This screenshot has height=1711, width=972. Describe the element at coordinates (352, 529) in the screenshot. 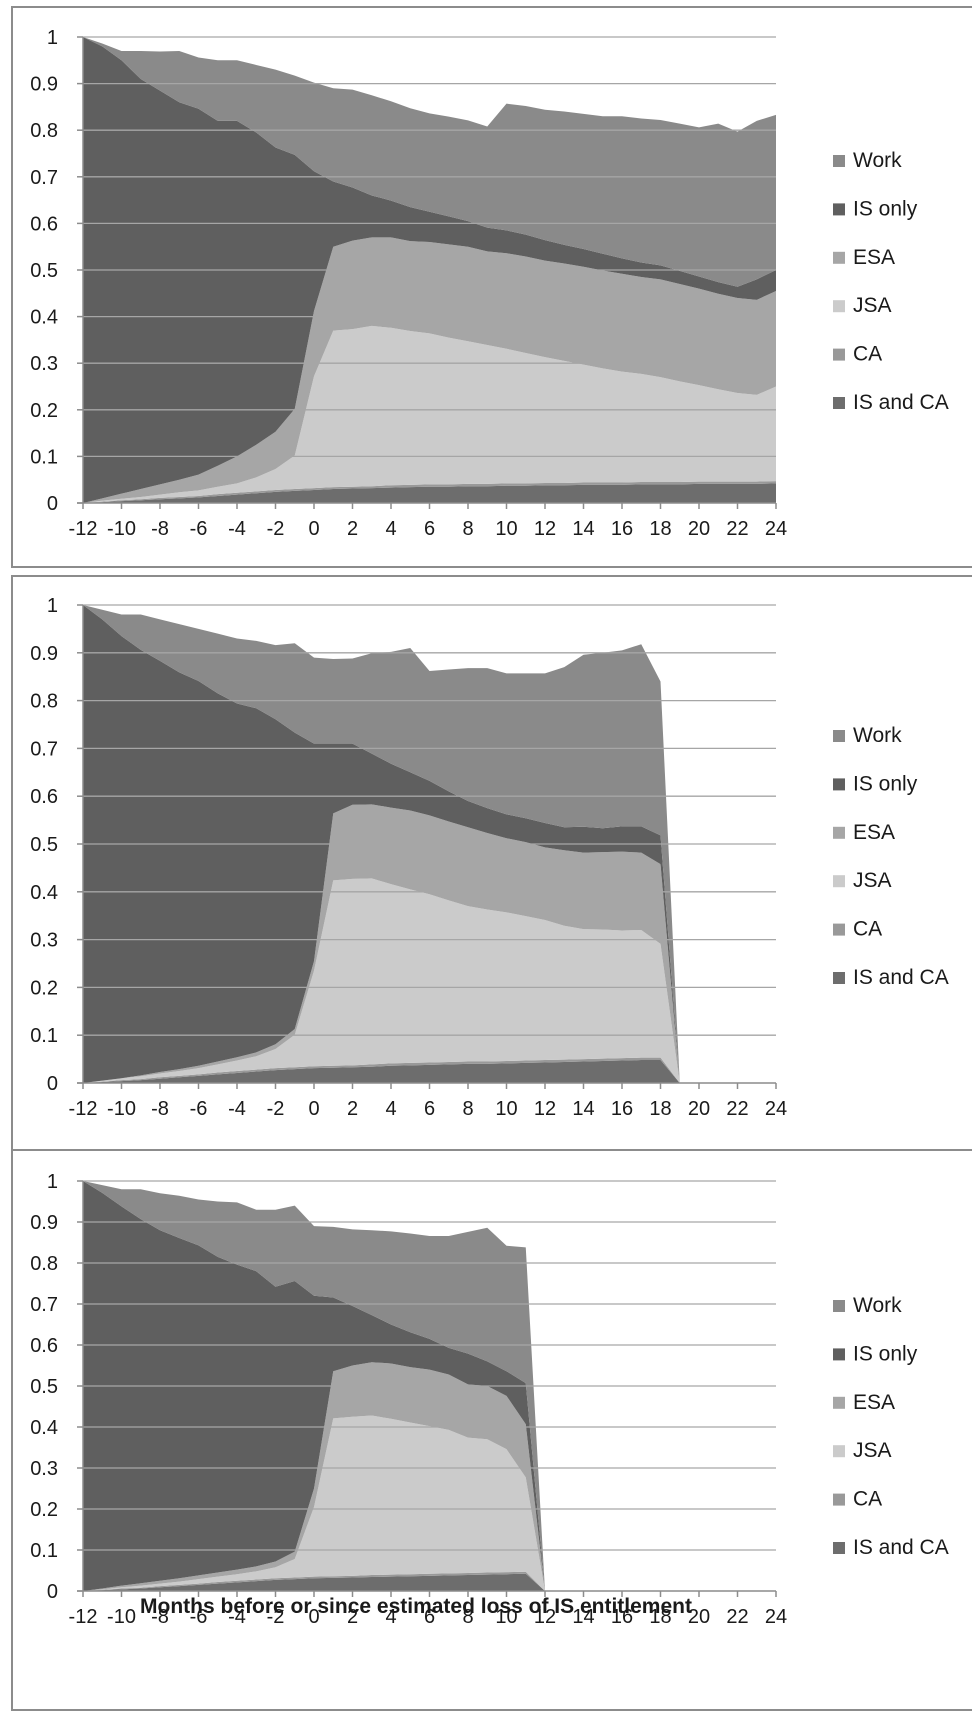

I see `x-tick-label: 2` at that location.